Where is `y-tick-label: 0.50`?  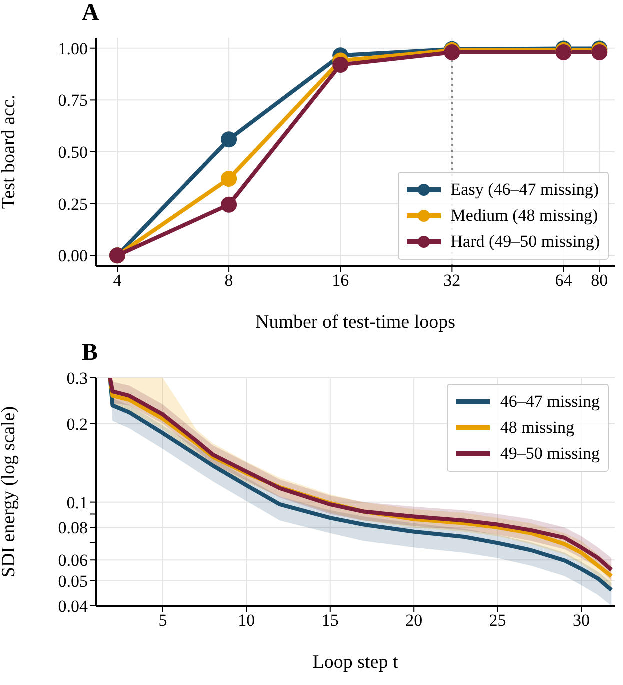
y-tick-label: 0.50 is located at coordinates (73, 152).